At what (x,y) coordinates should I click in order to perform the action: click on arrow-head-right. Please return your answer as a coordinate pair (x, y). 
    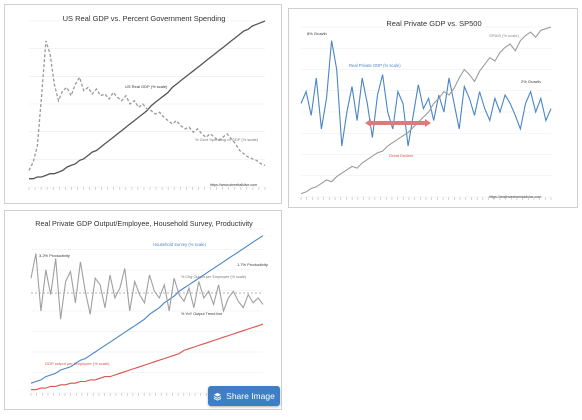
    Looking at the image, I should click on (428, 123).